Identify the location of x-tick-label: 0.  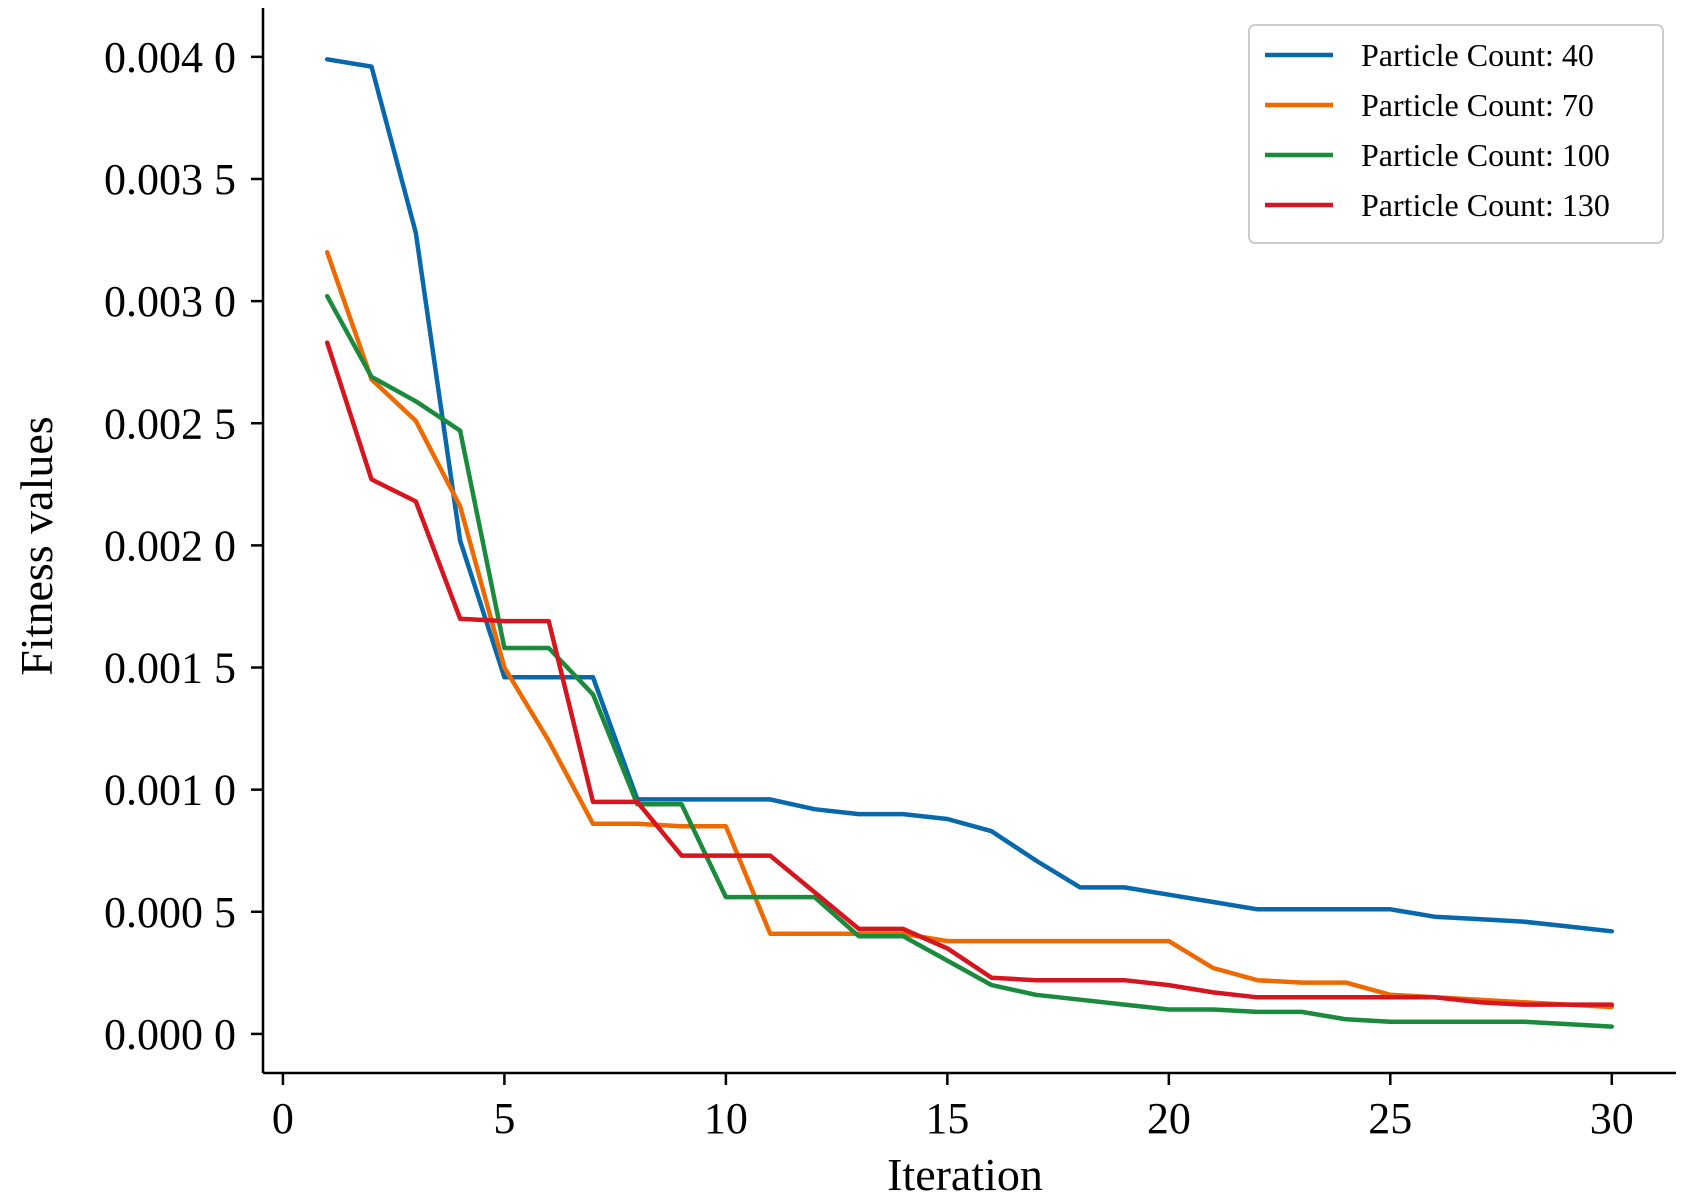
(283, 1118).